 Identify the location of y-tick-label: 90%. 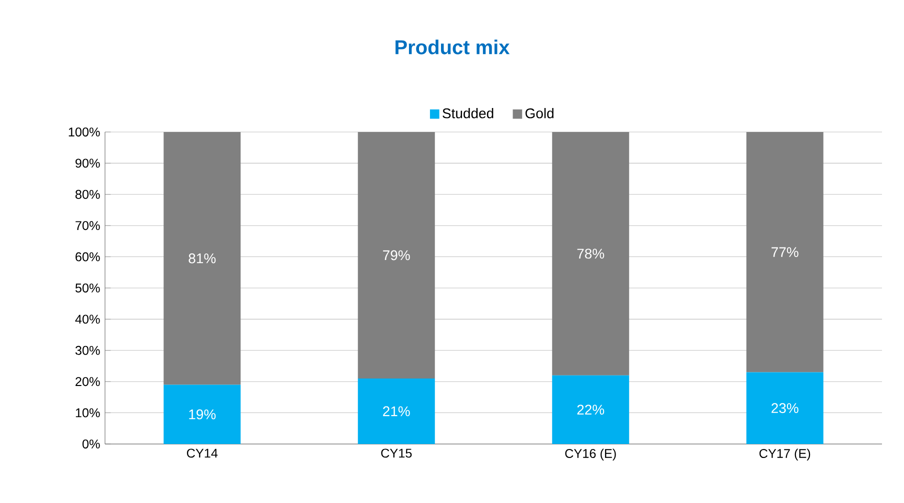
(88, 163).